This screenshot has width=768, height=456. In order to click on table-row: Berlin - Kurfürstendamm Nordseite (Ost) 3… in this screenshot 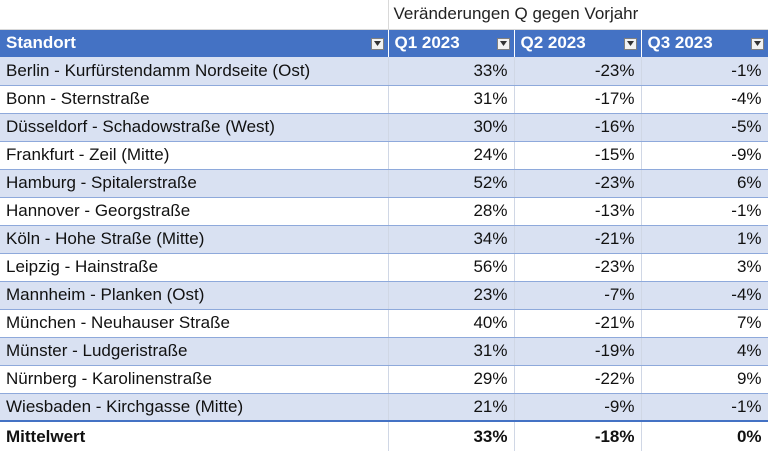, I will do `click(384, 71)`.